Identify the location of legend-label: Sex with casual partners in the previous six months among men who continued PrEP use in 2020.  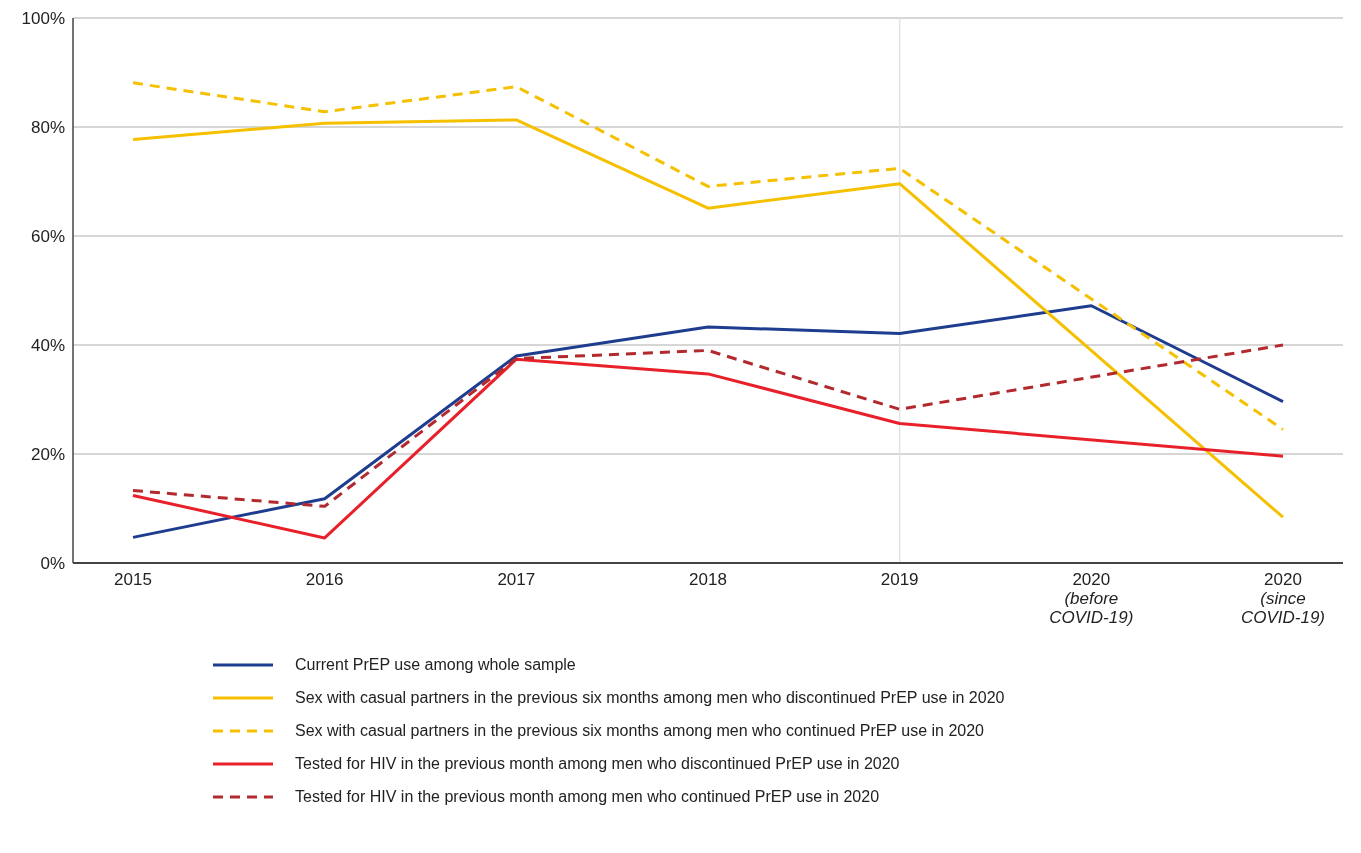
(639, 730).